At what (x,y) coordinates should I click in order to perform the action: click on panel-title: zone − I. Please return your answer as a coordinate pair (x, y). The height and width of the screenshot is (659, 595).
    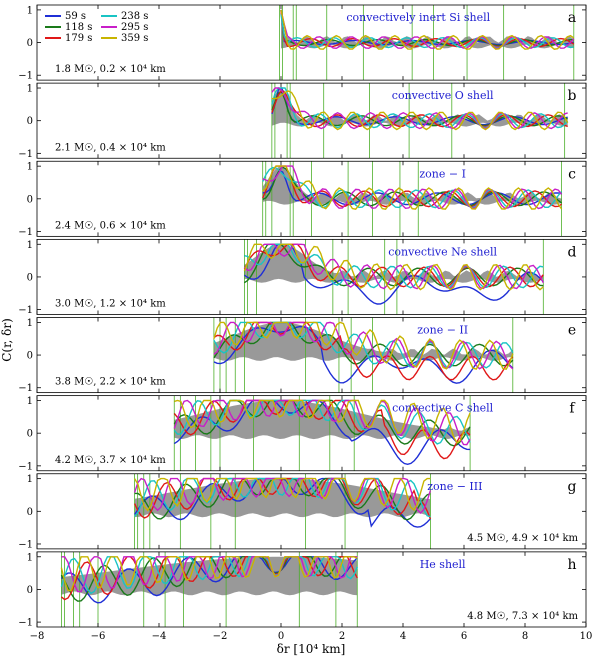
    Looking at the image, I should click on (442, 173).